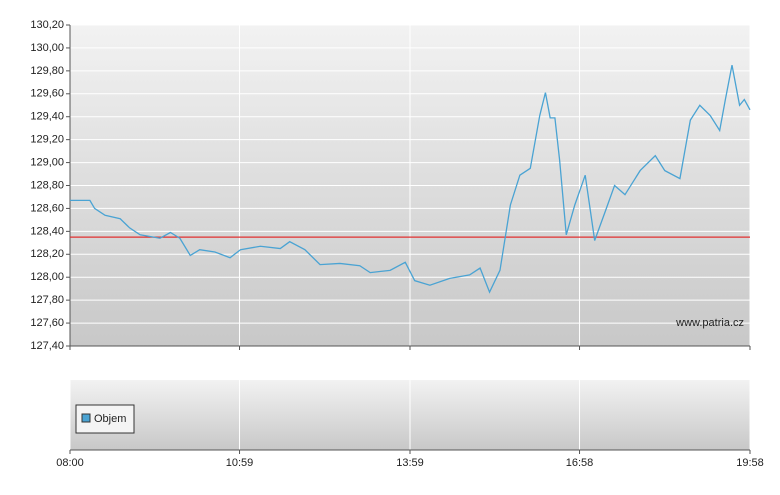 The width and height of the screenshot is (780, 495). Describe the element at coordinates (47, 94) in the screenshot. I see `y-tick-label: 129,60` at that location.